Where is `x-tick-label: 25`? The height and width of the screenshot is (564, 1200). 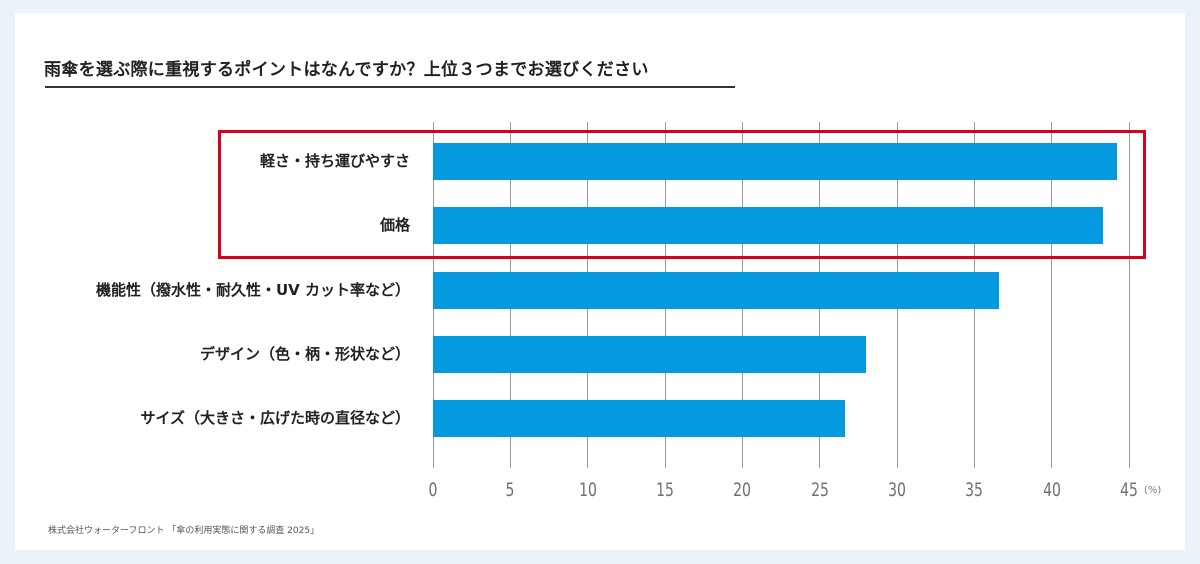 x-tick-label: 25 is located at coordinates (819, 490).